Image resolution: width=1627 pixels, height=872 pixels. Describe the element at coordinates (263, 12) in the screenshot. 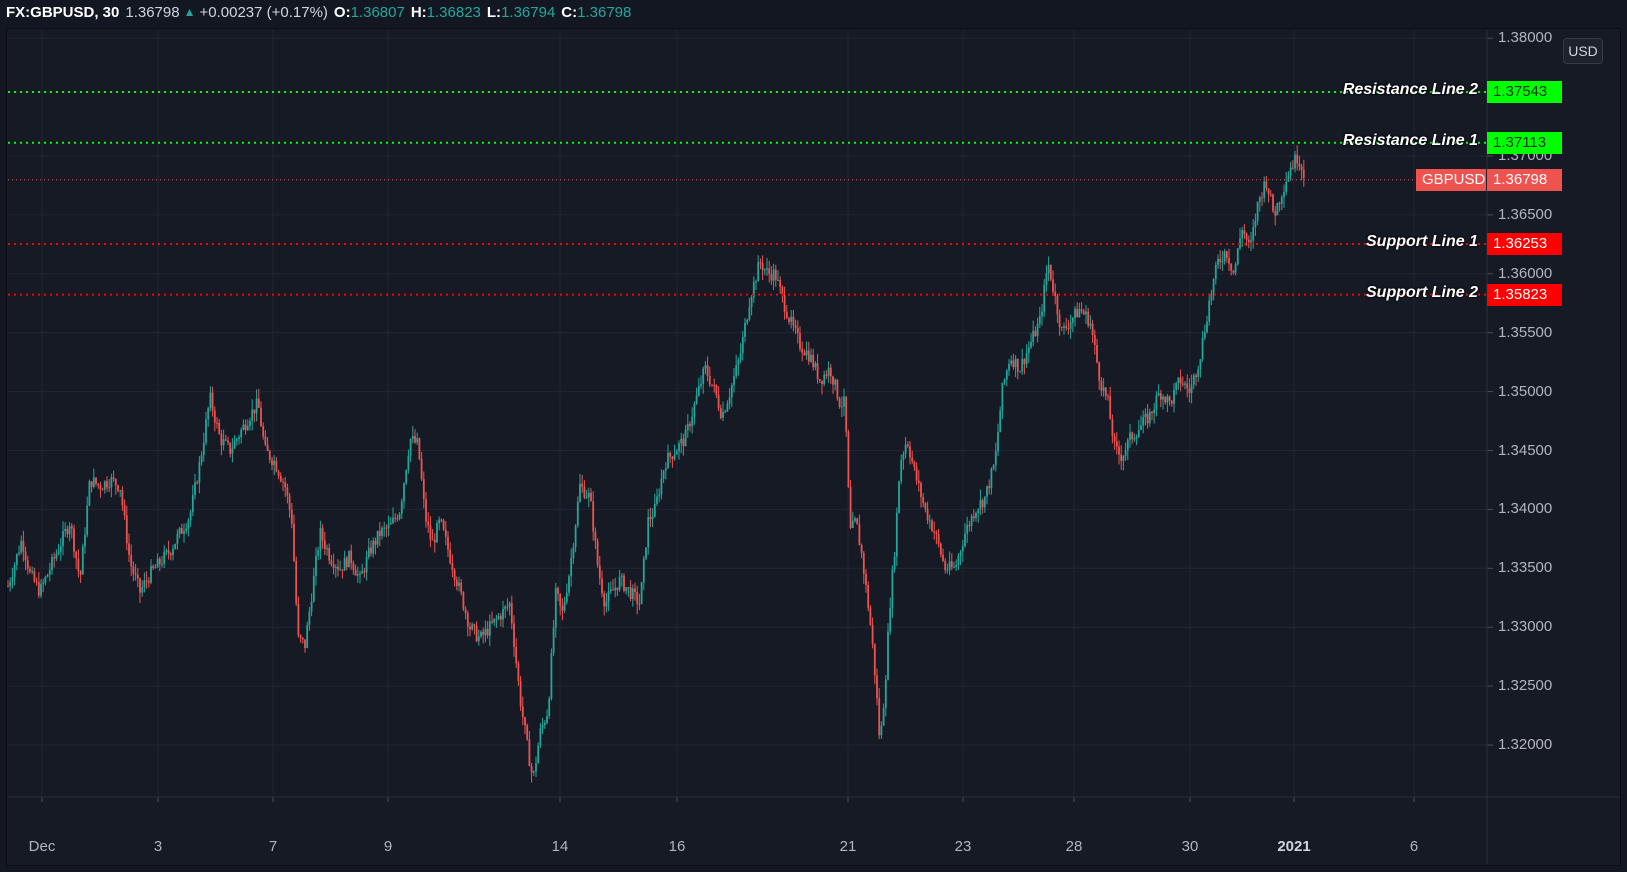

I see `price-change: +0.00237 (+0.17%)` at that location.